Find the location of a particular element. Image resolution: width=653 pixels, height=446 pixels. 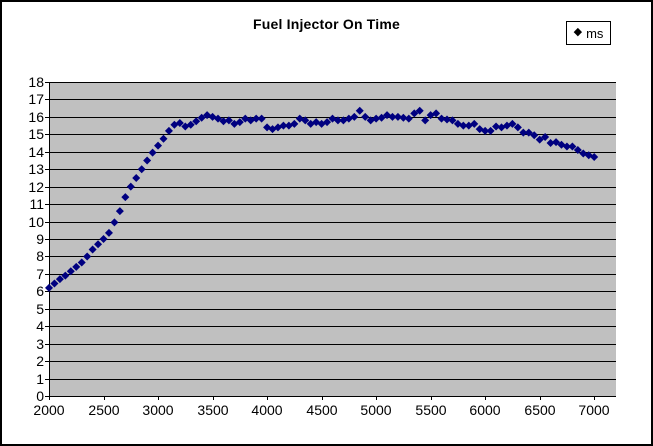

y-axis-tick-label: 12 is located at coordinates (36, 187).